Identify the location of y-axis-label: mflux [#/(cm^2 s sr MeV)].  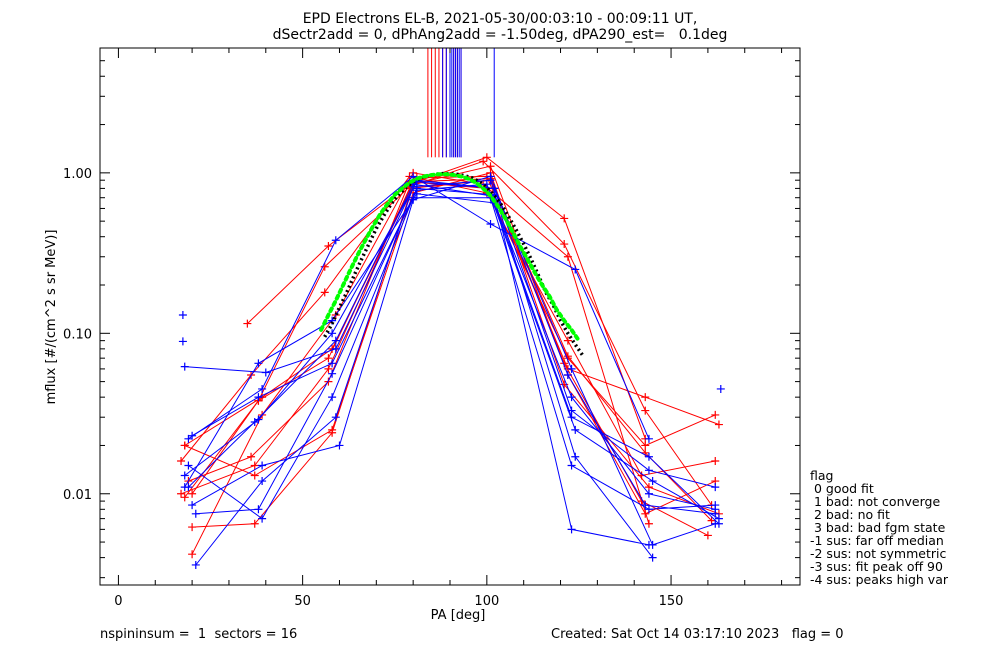
(51, 317).